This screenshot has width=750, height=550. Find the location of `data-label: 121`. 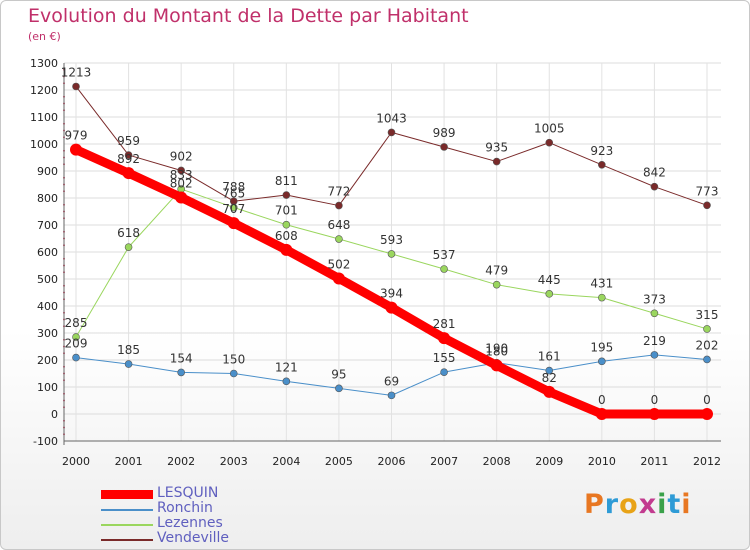

data-label: 121 is located at coordinates (286, 367).